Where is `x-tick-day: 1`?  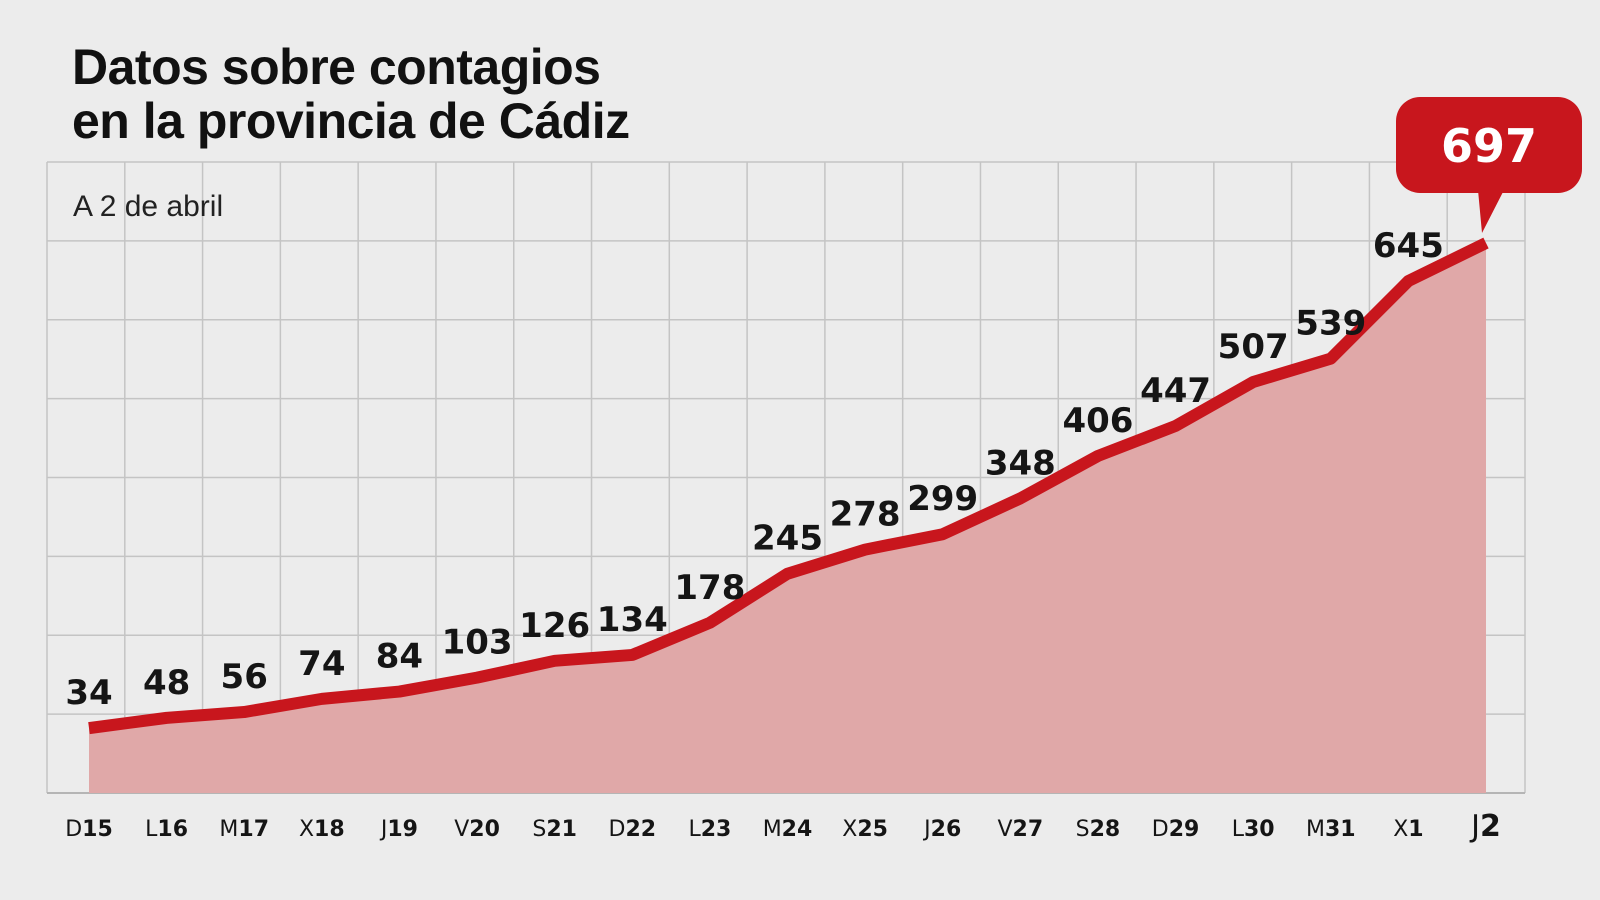 x-tick-day: 1 is located at coordinates (1415, 829).